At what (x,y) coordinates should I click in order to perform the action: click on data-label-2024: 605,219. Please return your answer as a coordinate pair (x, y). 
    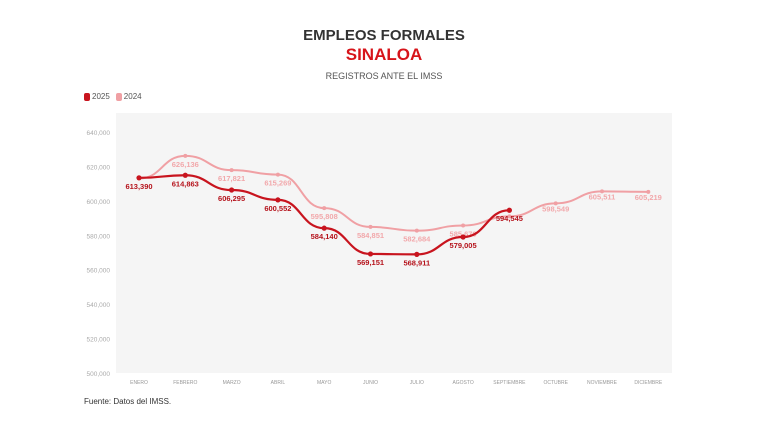
    Looking at the image, I should click on (648, 197).